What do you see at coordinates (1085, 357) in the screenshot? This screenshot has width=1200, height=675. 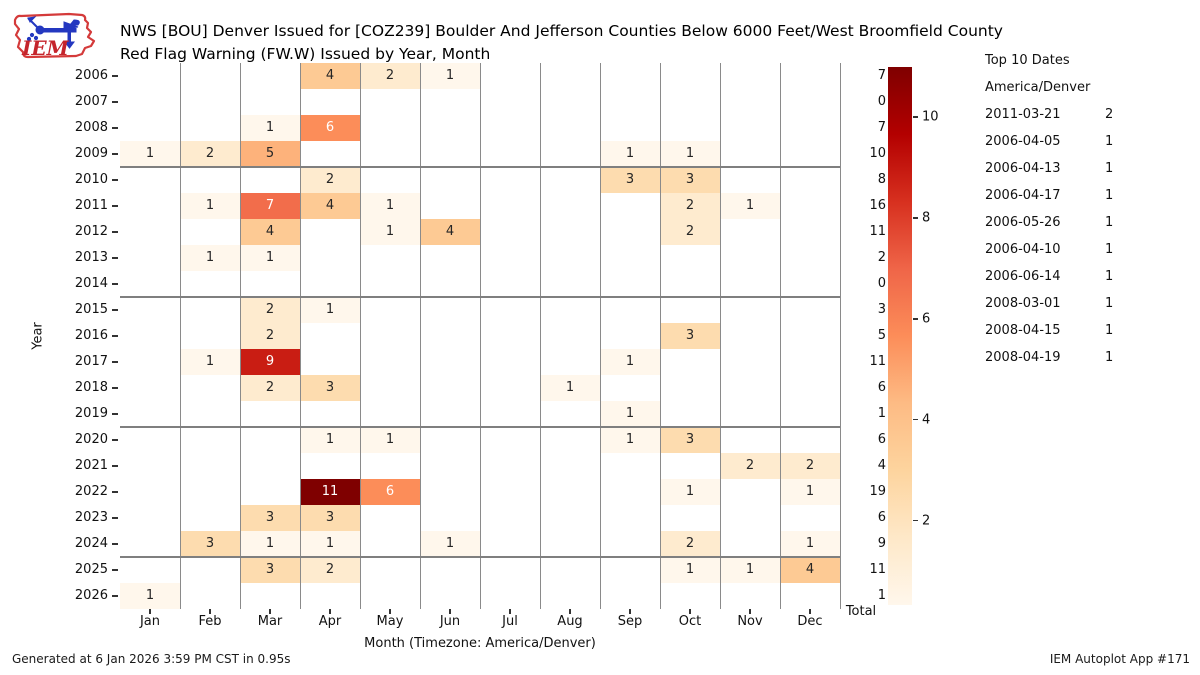 I see `top10-entry: 2008-04-19 1` at bounding box center [1085, 357].